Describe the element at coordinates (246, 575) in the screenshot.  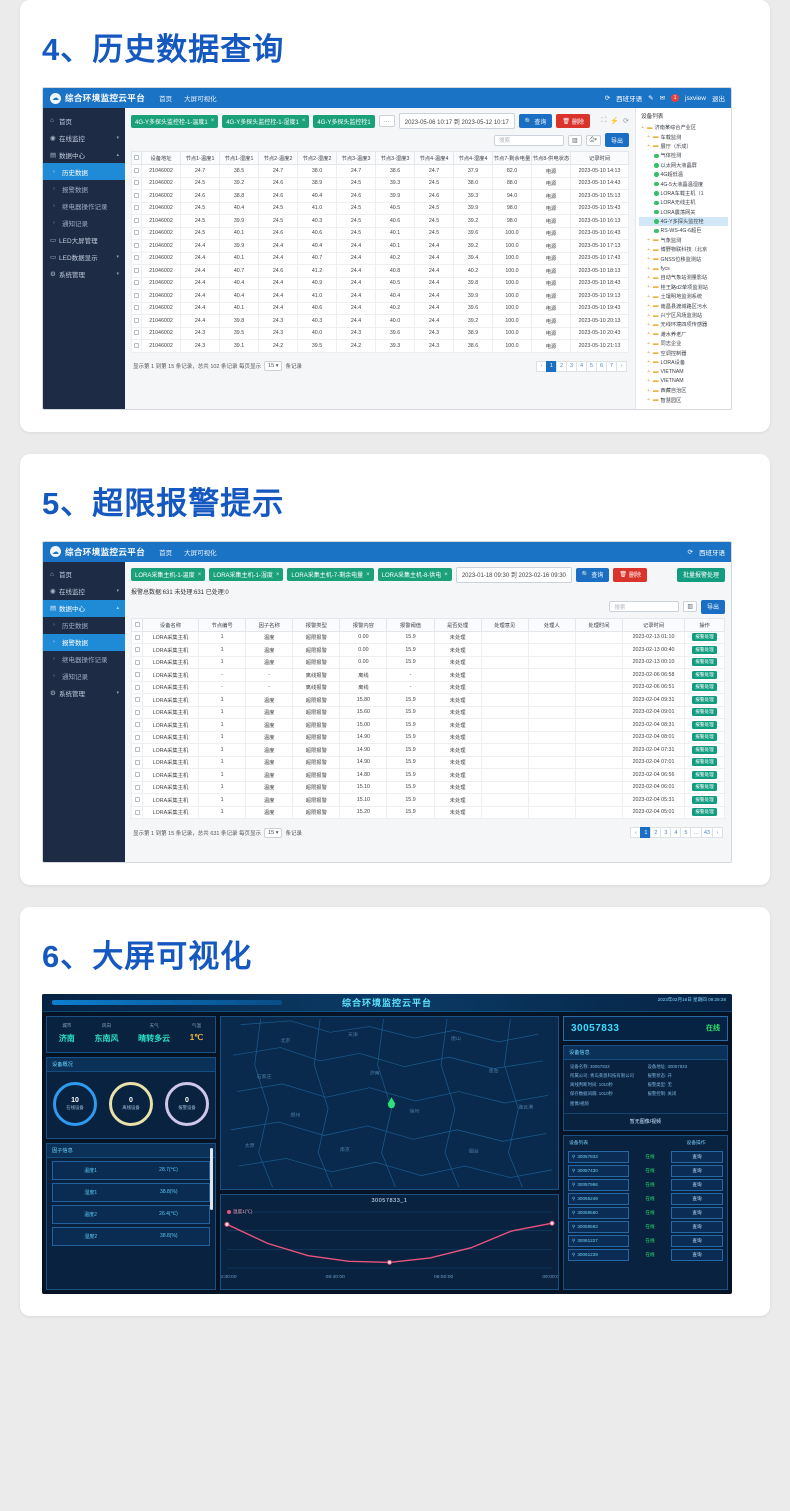
I see `filter-tag: LORA采集主机-1-湿度 ×` at that location.